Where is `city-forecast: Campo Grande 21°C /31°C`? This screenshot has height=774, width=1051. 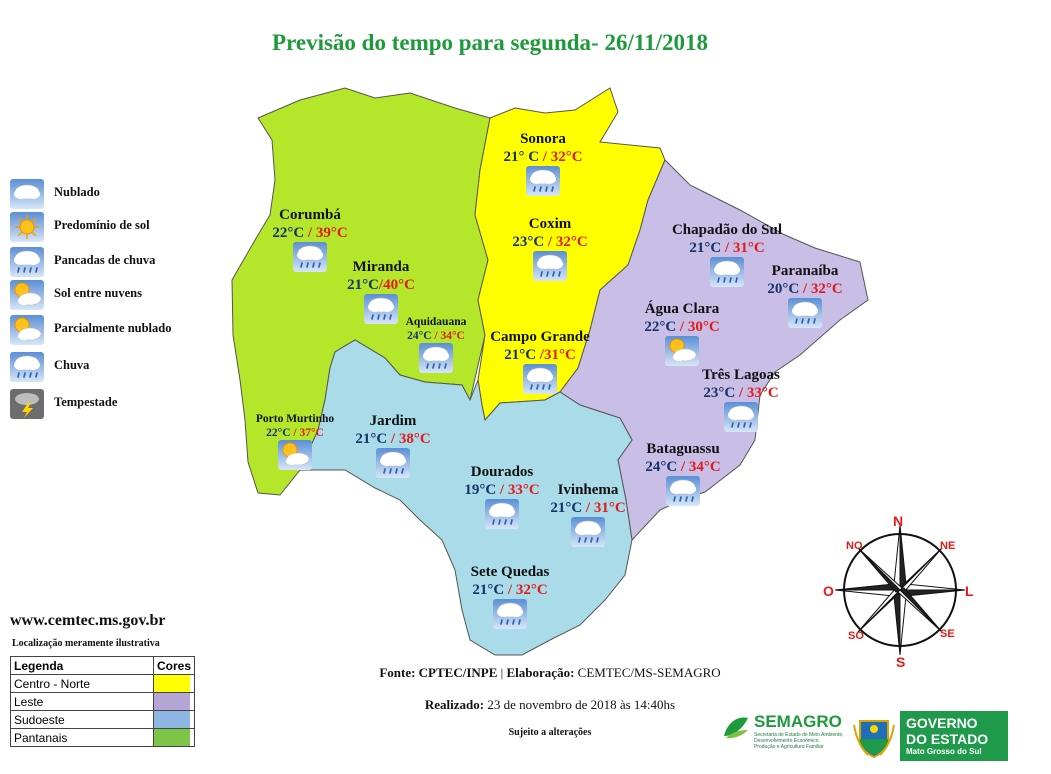 city-forecast: Campo Grande 21°C /31°C is located at coordinates (540, 363).